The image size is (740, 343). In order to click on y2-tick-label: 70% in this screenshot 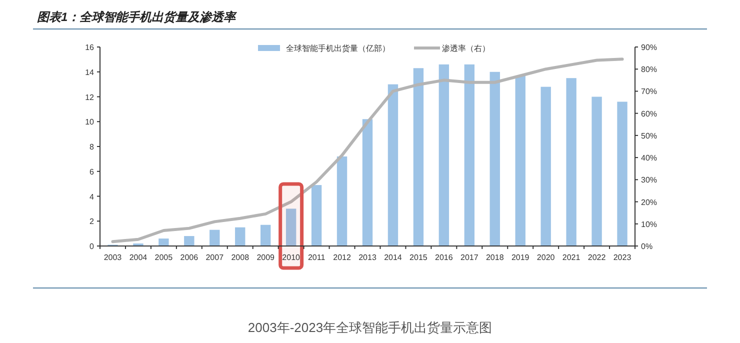, I will do `click(649, 91)`.